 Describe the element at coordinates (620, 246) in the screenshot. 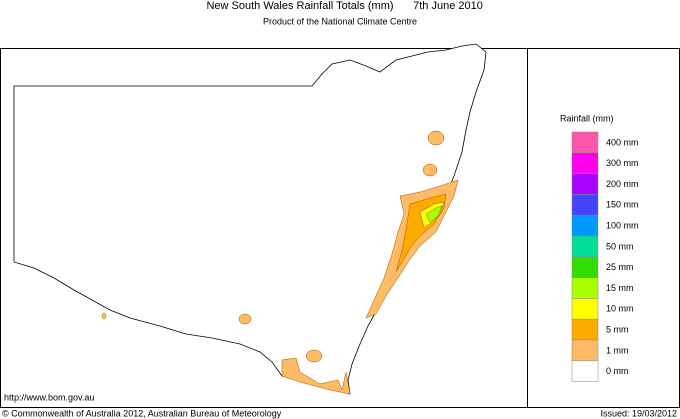

I see `legend-label: 50 mm` at that location.